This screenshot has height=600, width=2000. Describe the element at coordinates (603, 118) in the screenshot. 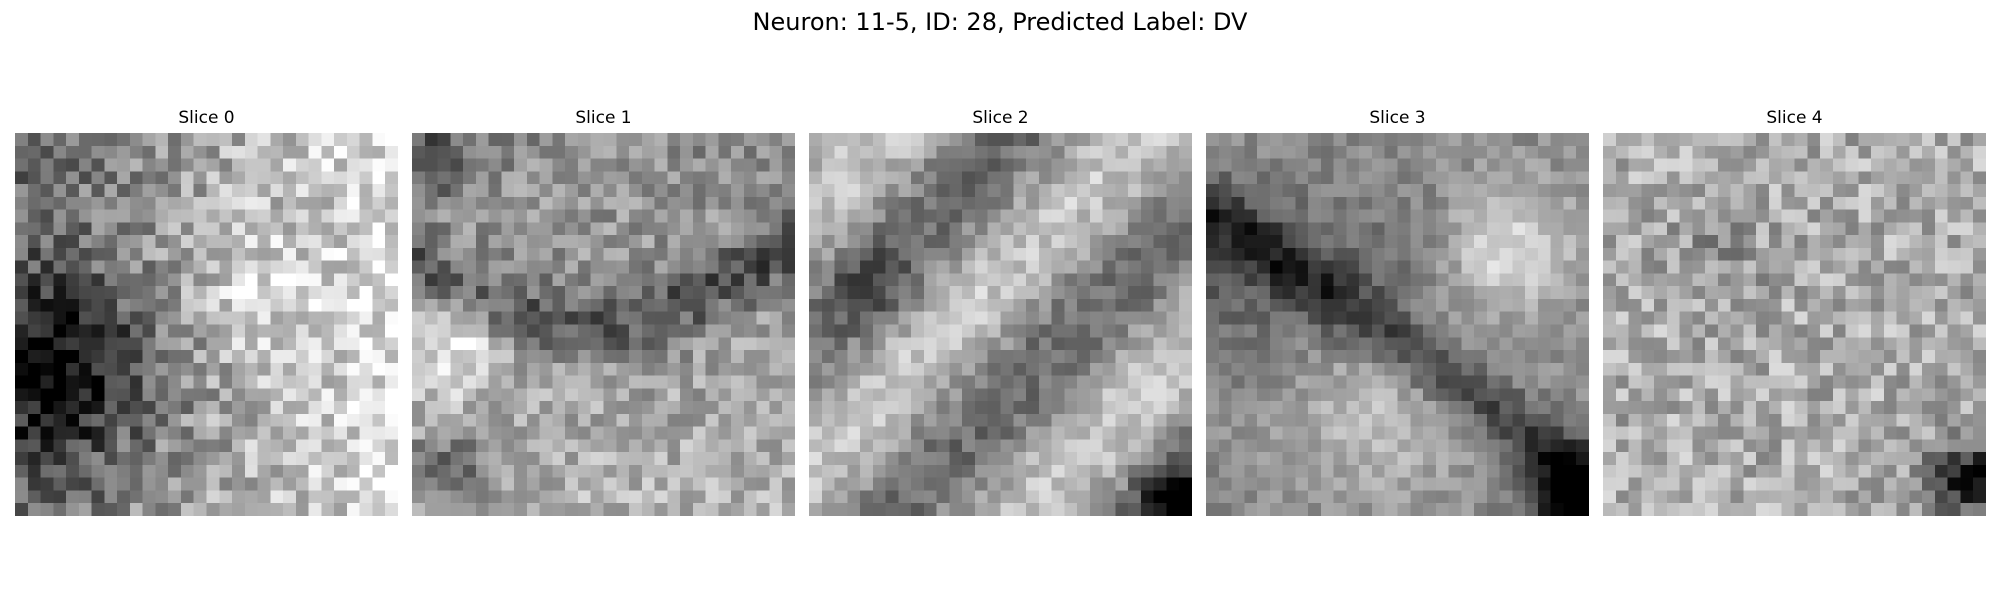

I see `slice-title-1: Slice 1` at that location.